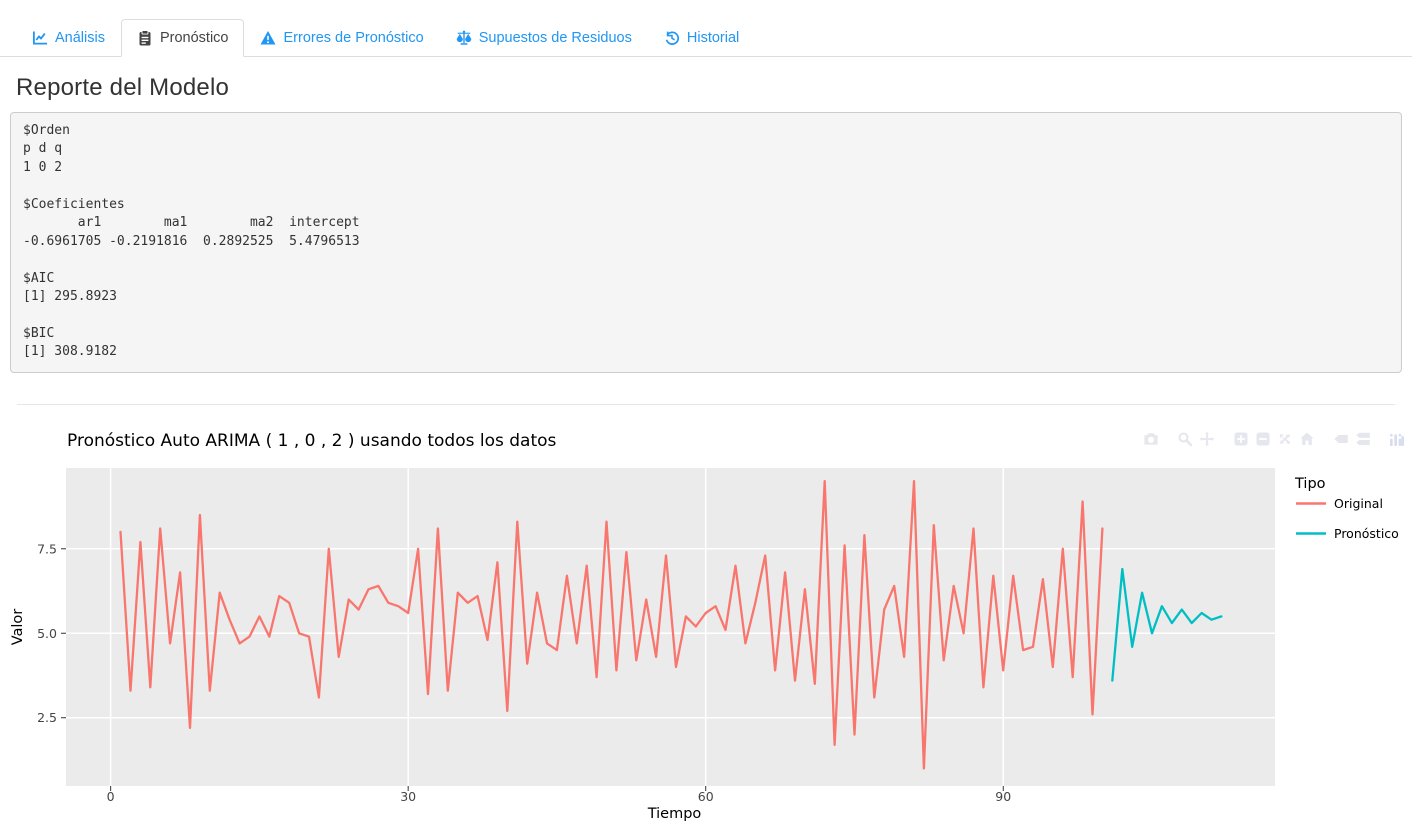 The image size is (1412, 836). Describe the element at coordinates (47, 548) in the screenshot. I see `y-tick-label: 7.5` at that location.